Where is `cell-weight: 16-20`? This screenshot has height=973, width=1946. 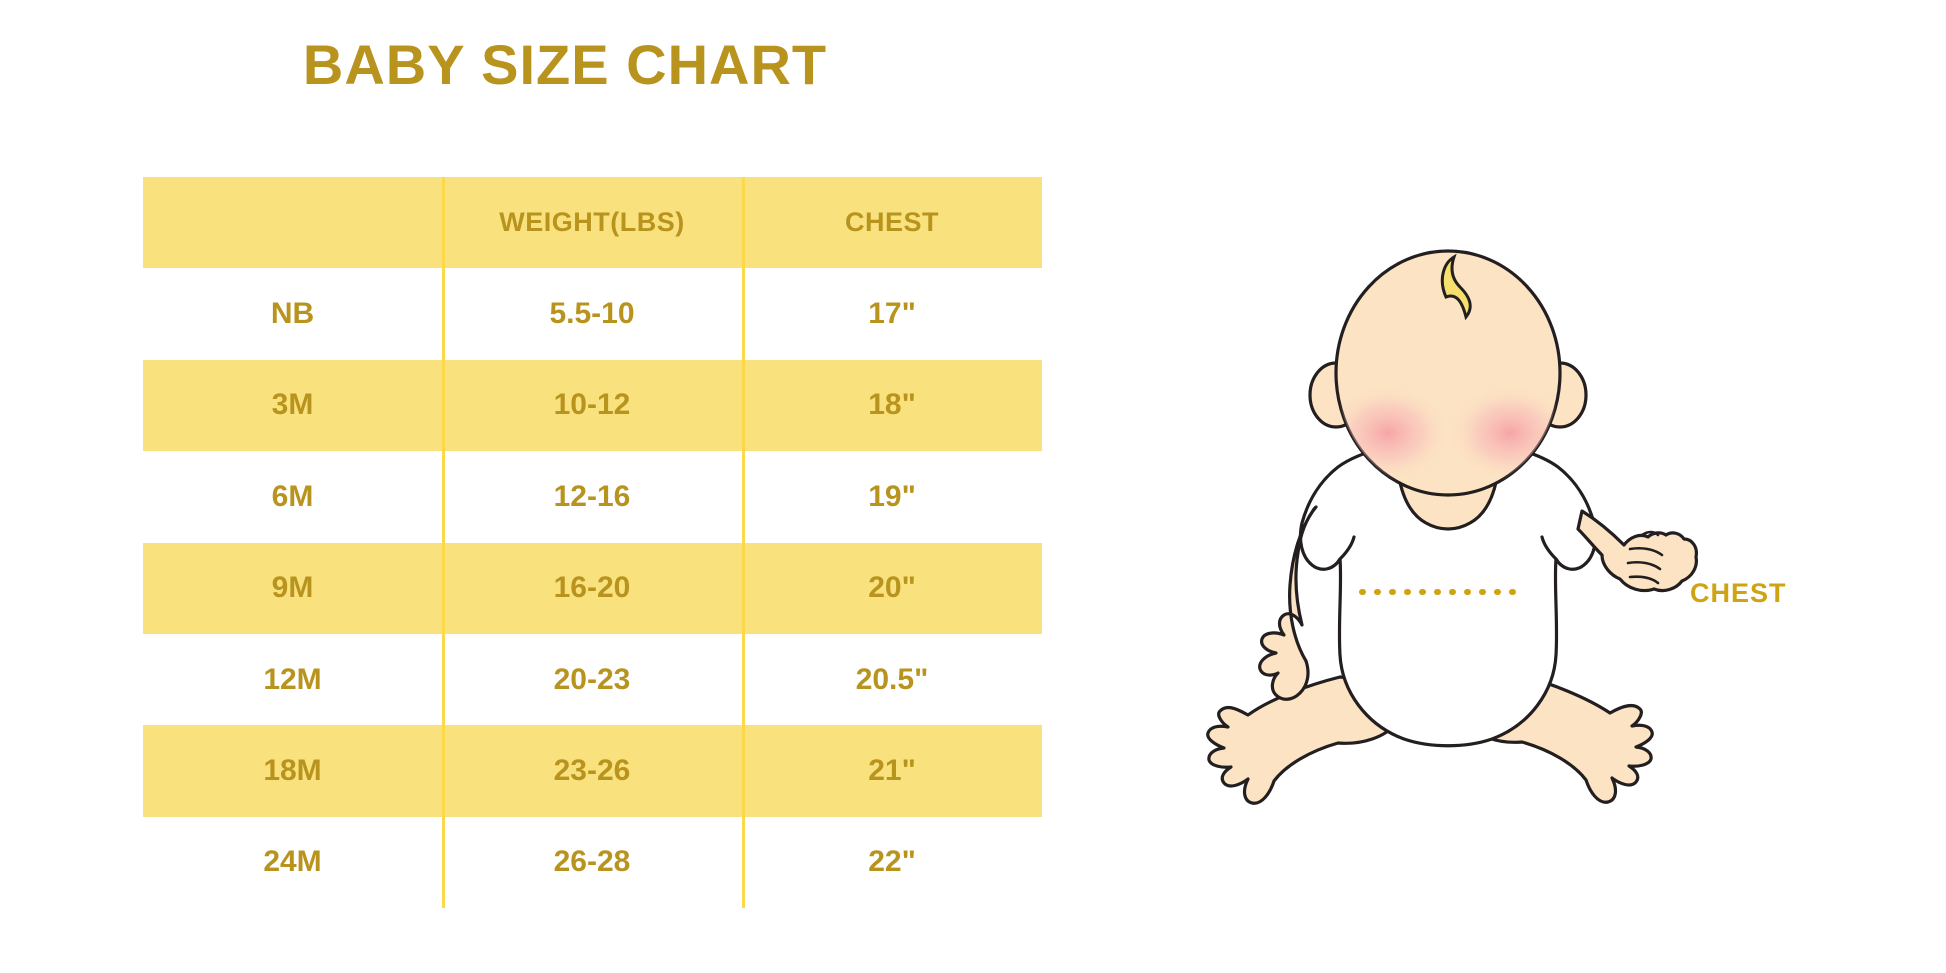
cell-weight: 16-20 is located at coordinates (592, 588).